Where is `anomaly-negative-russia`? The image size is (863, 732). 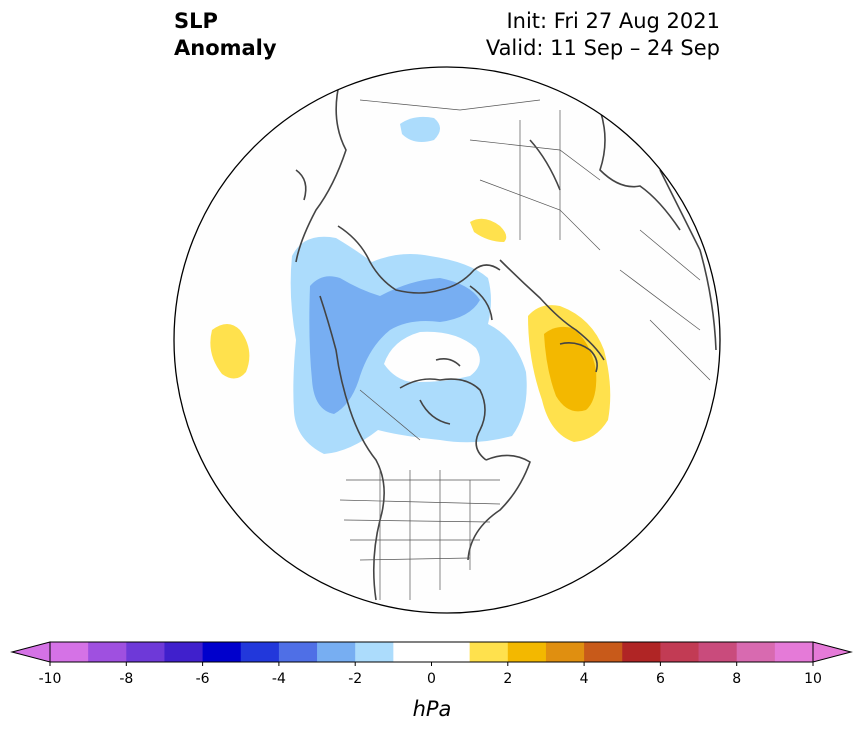 anomaly-negative-russia is located at coordinates (420, 129).